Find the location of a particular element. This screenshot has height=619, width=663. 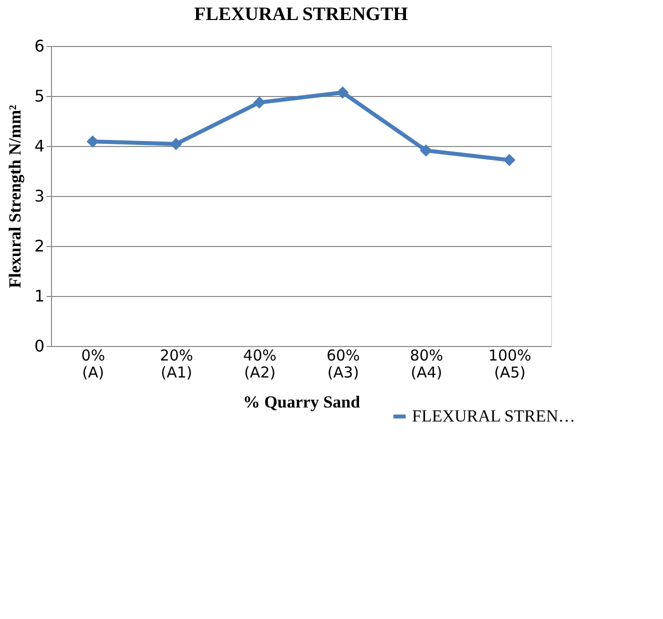

y-tick-label: 4 is located at coordinates (39, 146).